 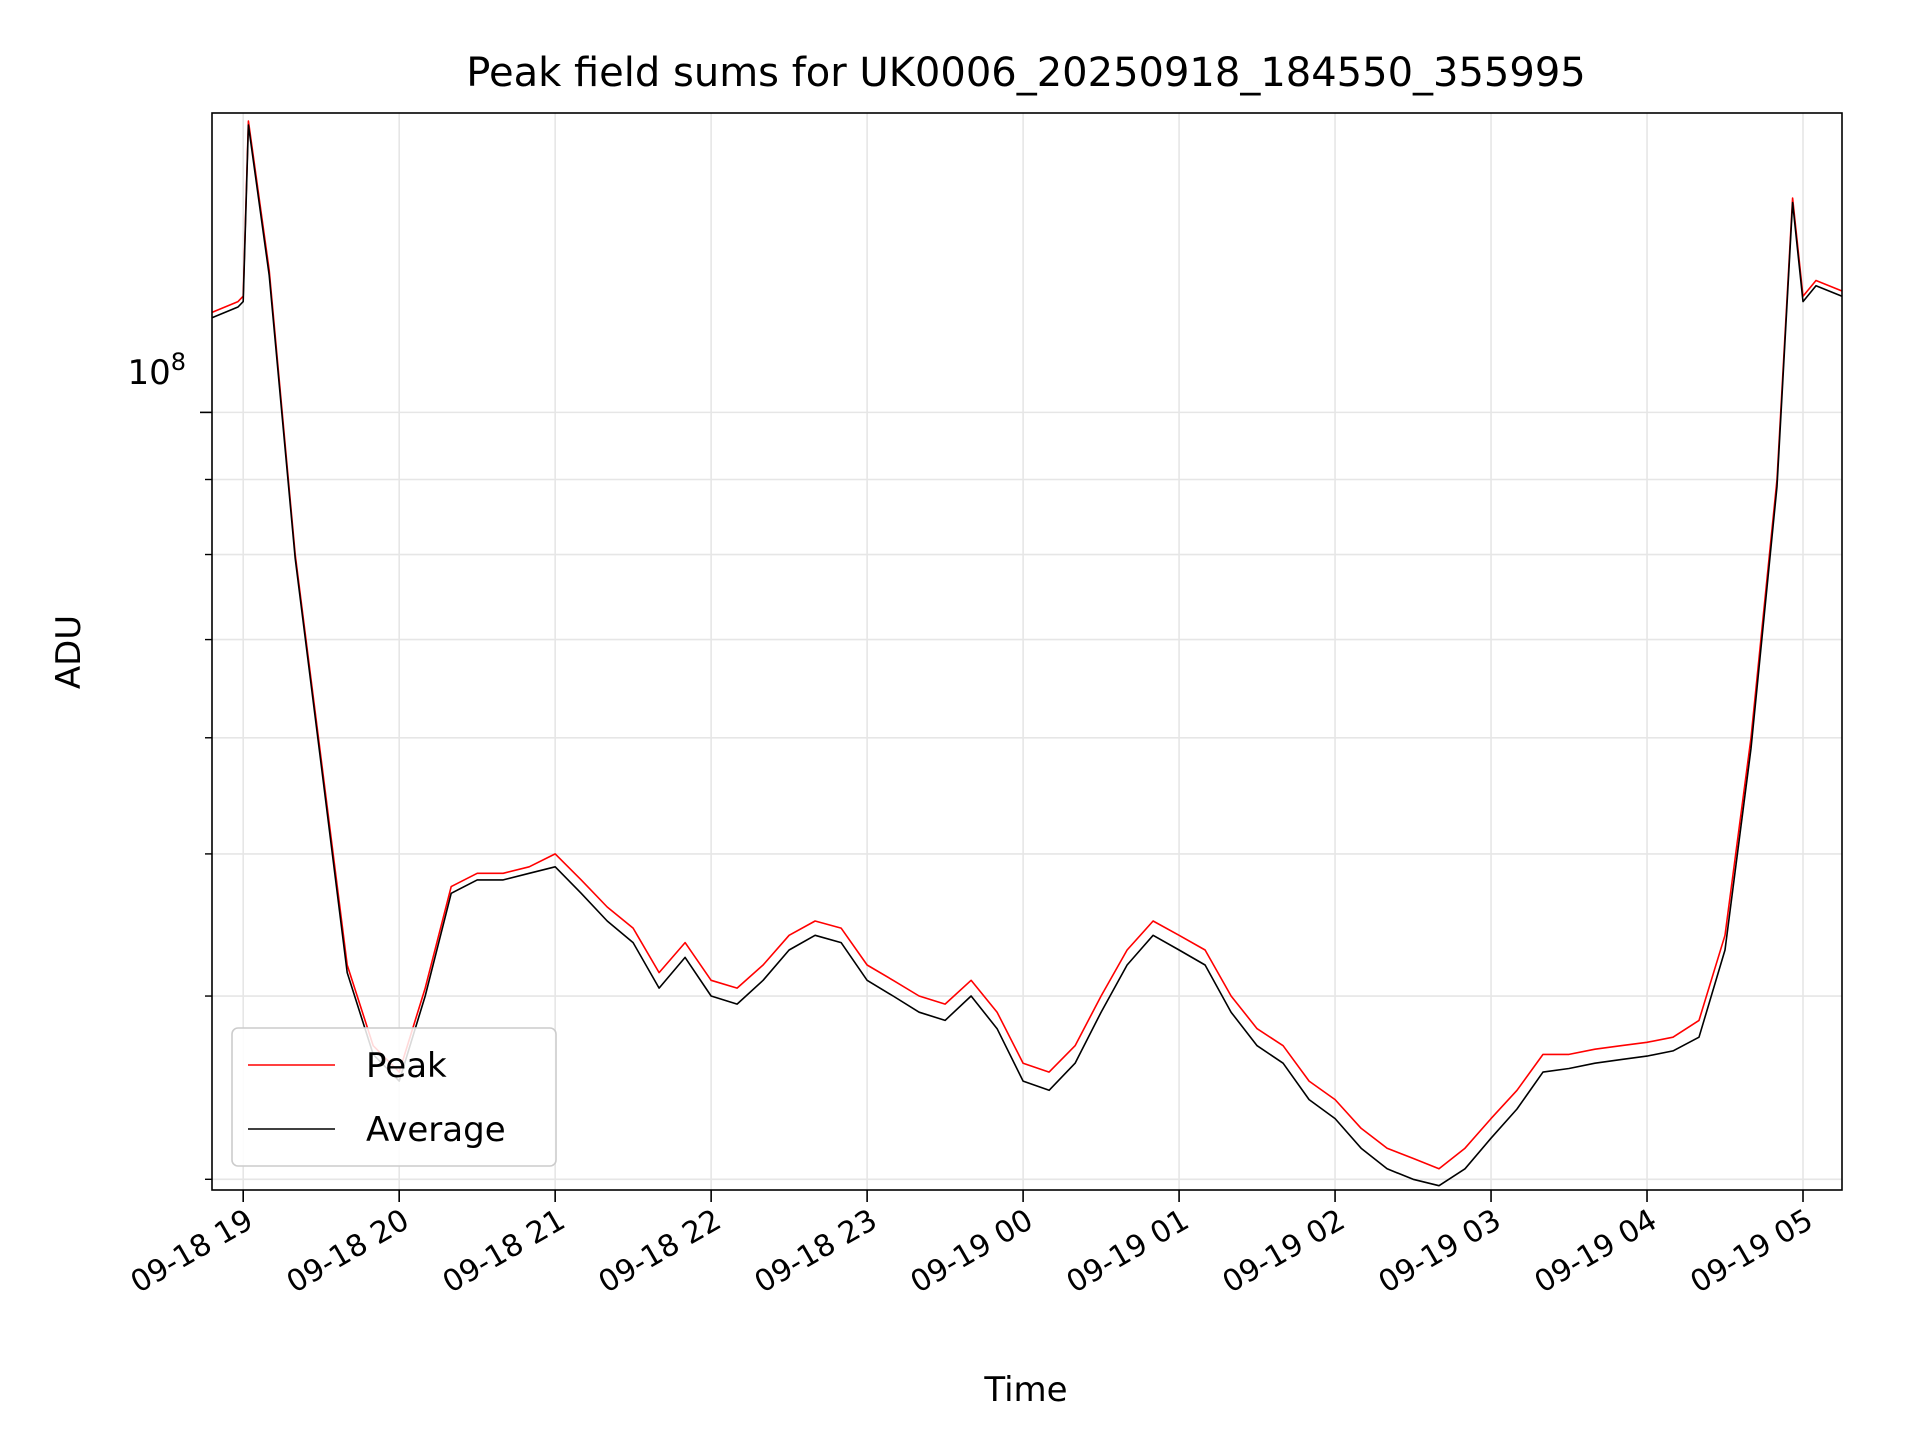 I want to click on y-axis-ticks, so click(x=206, y=795).